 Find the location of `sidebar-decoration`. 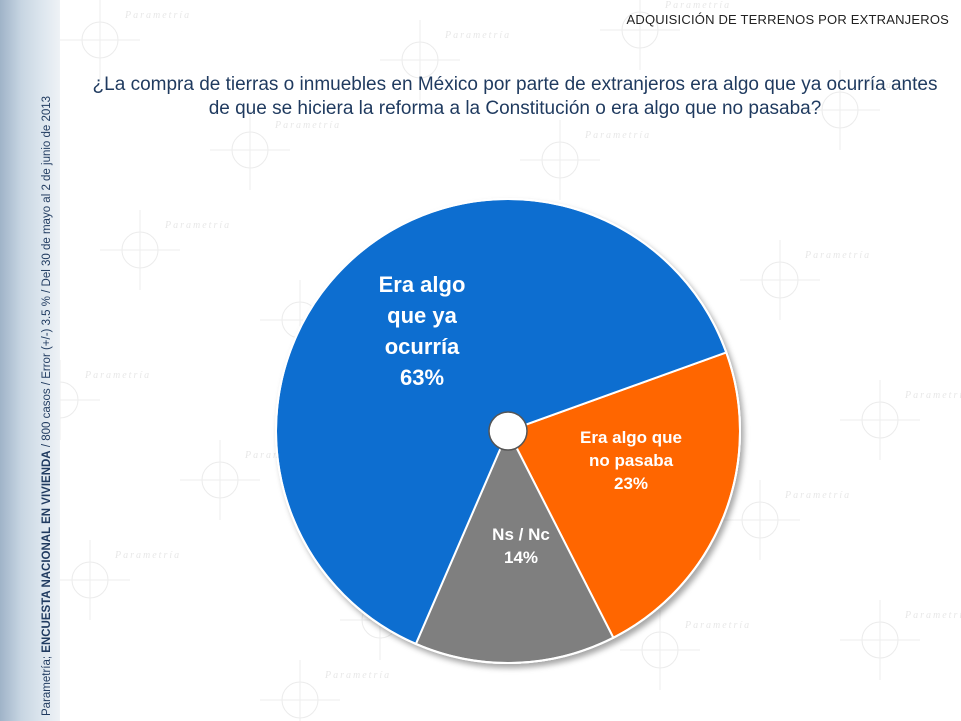

sidebar-decoration is located at coordinates (30, 360).